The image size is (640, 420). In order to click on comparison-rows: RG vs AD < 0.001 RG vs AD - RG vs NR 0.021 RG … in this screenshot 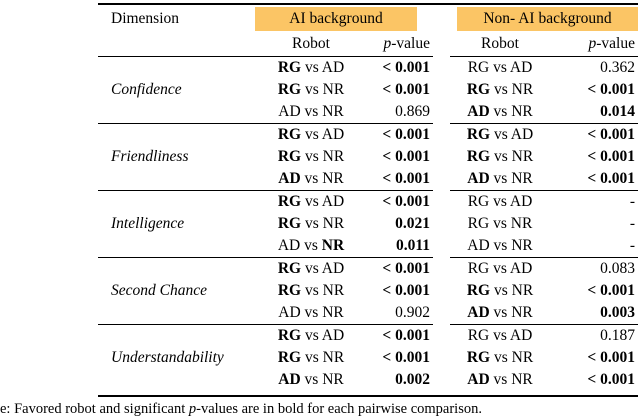, I will do `click(446, 224)`.